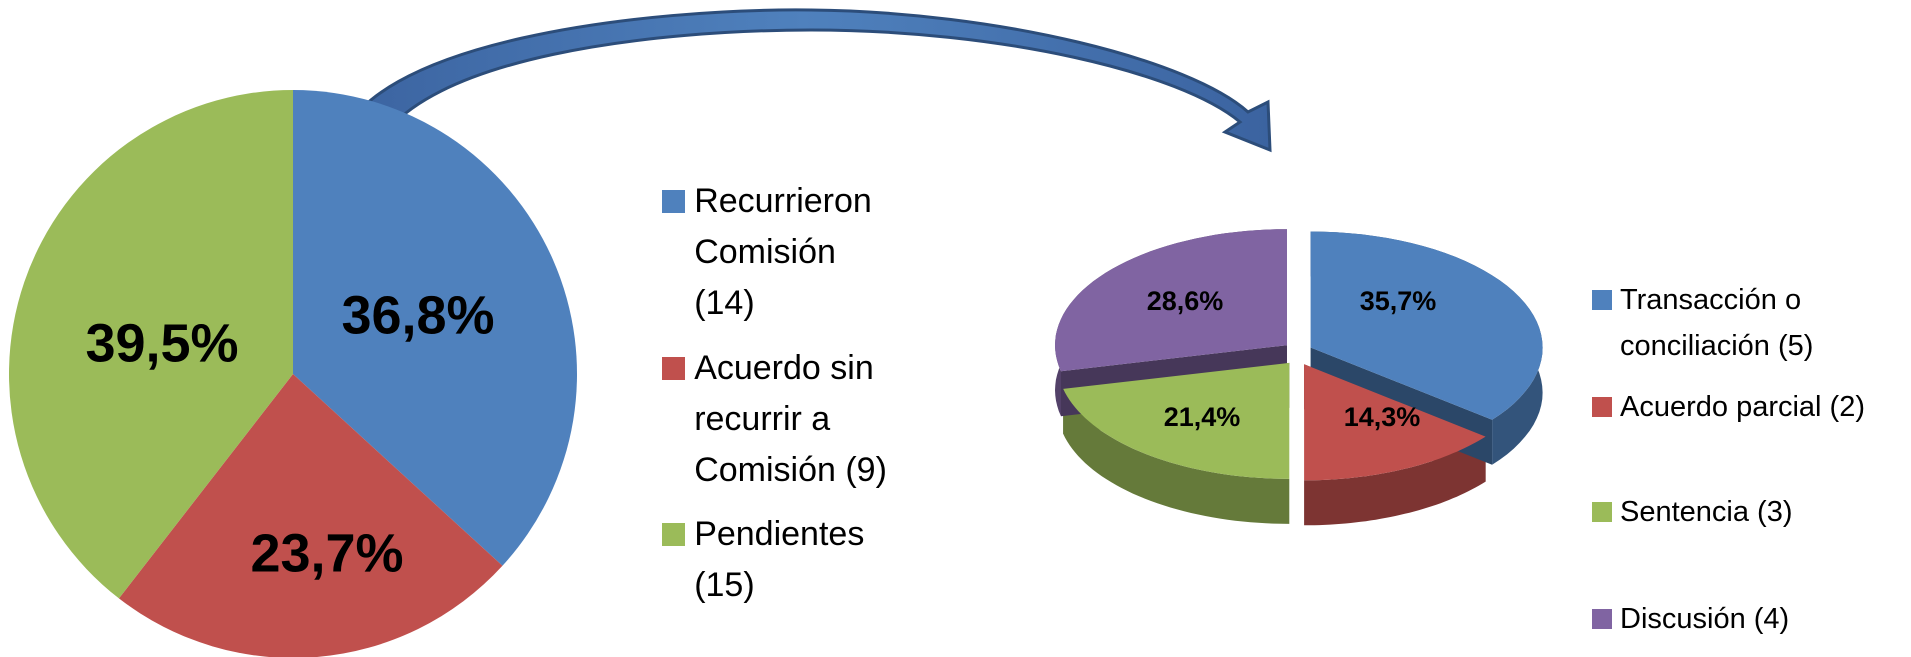  Describe the element at coordinates (417, 315) in the screenshot. I see `data-label: 36,8%` at that location.